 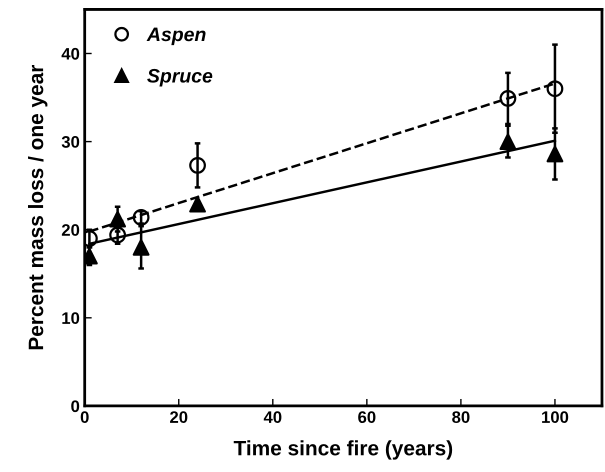 I want to click on y-axis-title: Percent mass loss / one year, so click(x=38, y=207).